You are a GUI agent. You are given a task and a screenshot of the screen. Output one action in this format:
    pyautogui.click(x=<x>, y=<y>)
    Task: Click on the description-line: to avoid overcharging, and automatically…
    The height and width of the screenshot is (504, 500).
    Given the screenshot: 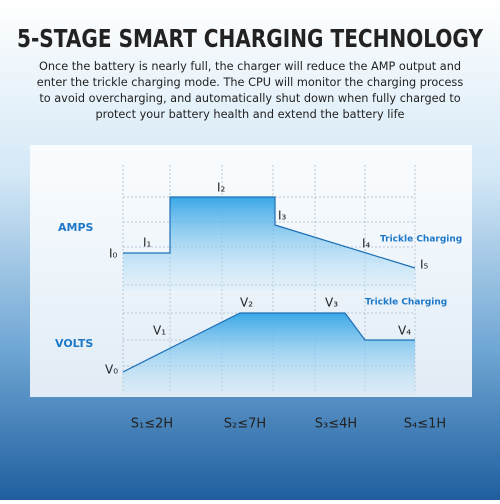 What is the action you would take?
    pyautogui.click(x=249, y=98)
    